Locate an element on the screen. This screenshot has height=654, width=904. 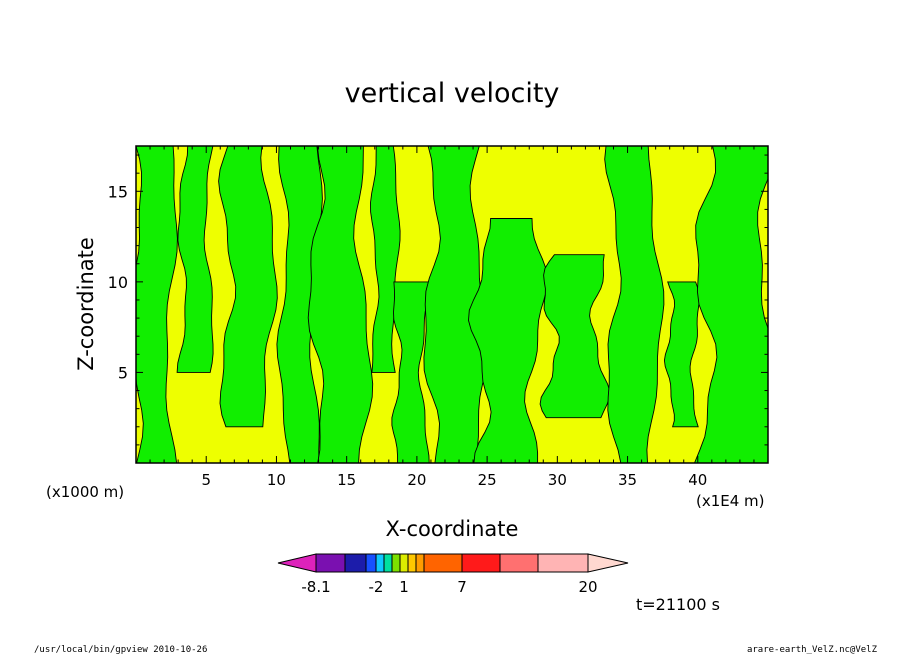
chart-title: vertical velocity is located at coordinates (452, 93).